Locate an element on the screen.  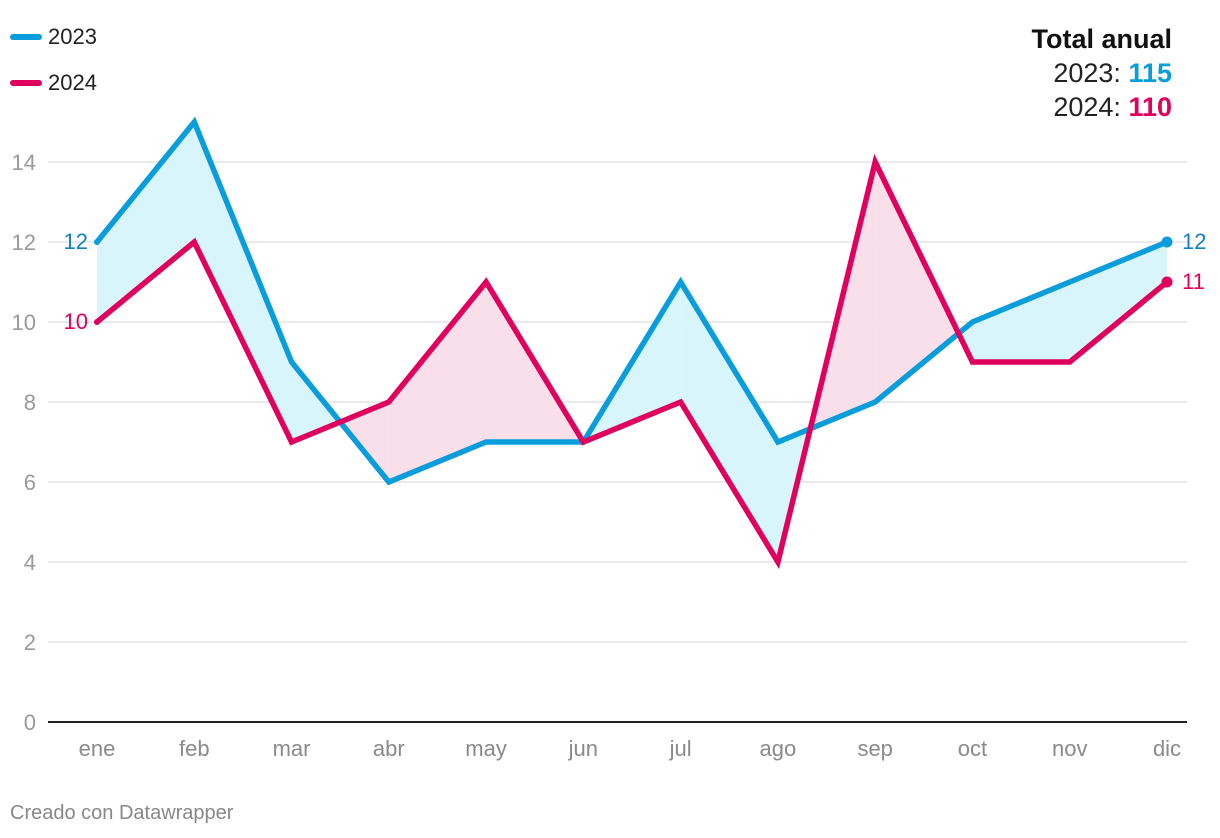
x-tick-label: jun is located at coordinates (583, 748).